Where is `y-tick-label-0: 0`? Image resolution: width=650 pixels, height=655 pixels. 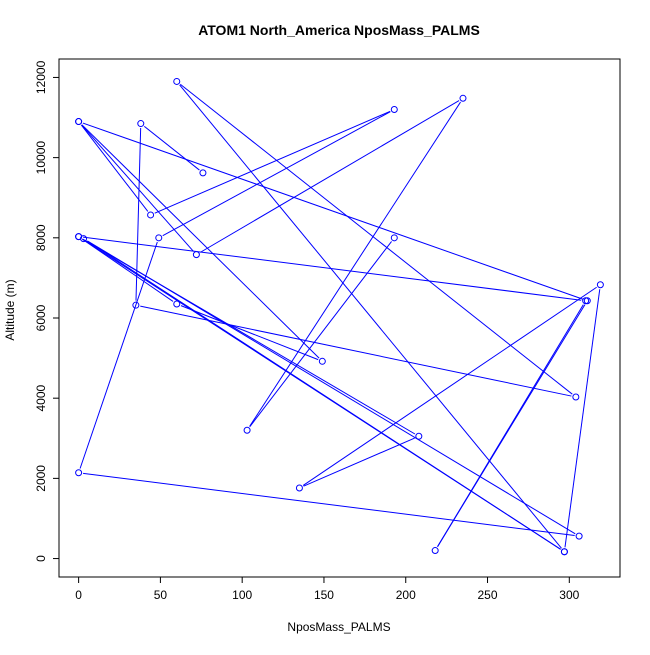 y-tick-label-0: 0 is located at coordinates (41, 558).